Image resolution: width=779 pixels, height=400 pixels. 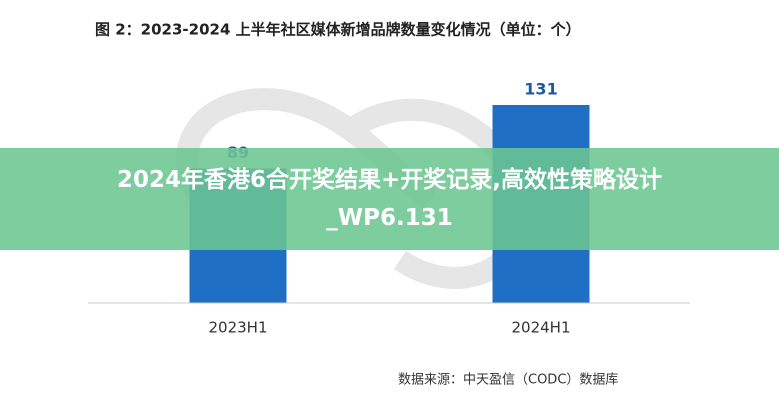 I want to click on overlay-text: 2024年香港6合开奖结果+开奖记录,高效性策略设计, so click(x=389, y=180).